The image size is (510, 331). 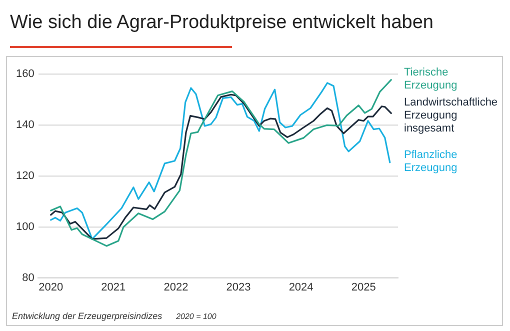 What do you see at coordinates (113, 287) in the screenshot?
I see `x-tick-label: 2021` at bounding box center [113, 287].